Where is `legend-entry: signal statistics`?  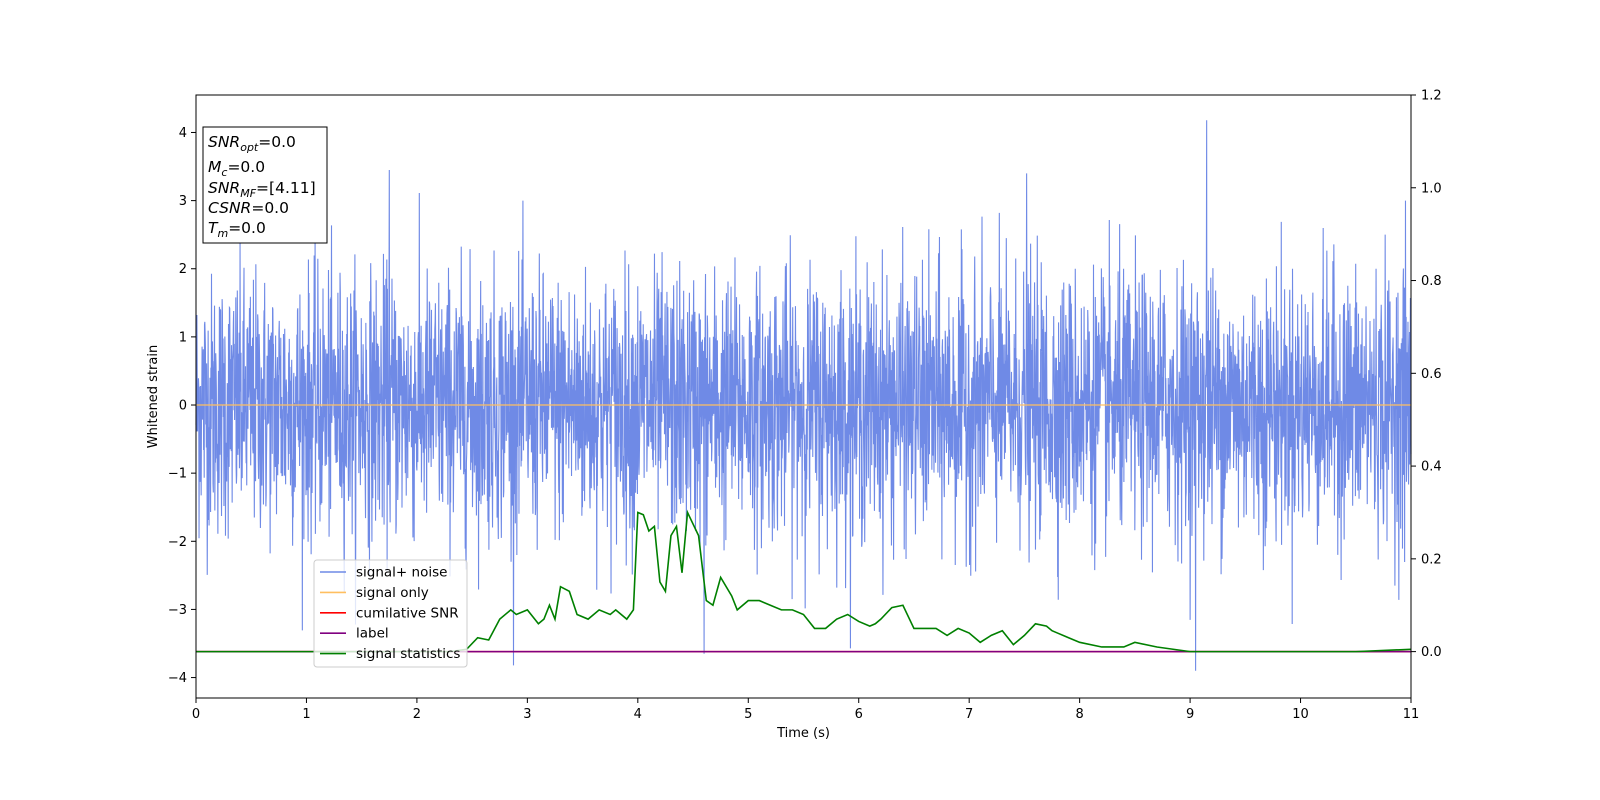
legend-entry: signal statistics is located at coordinates (408, 654).